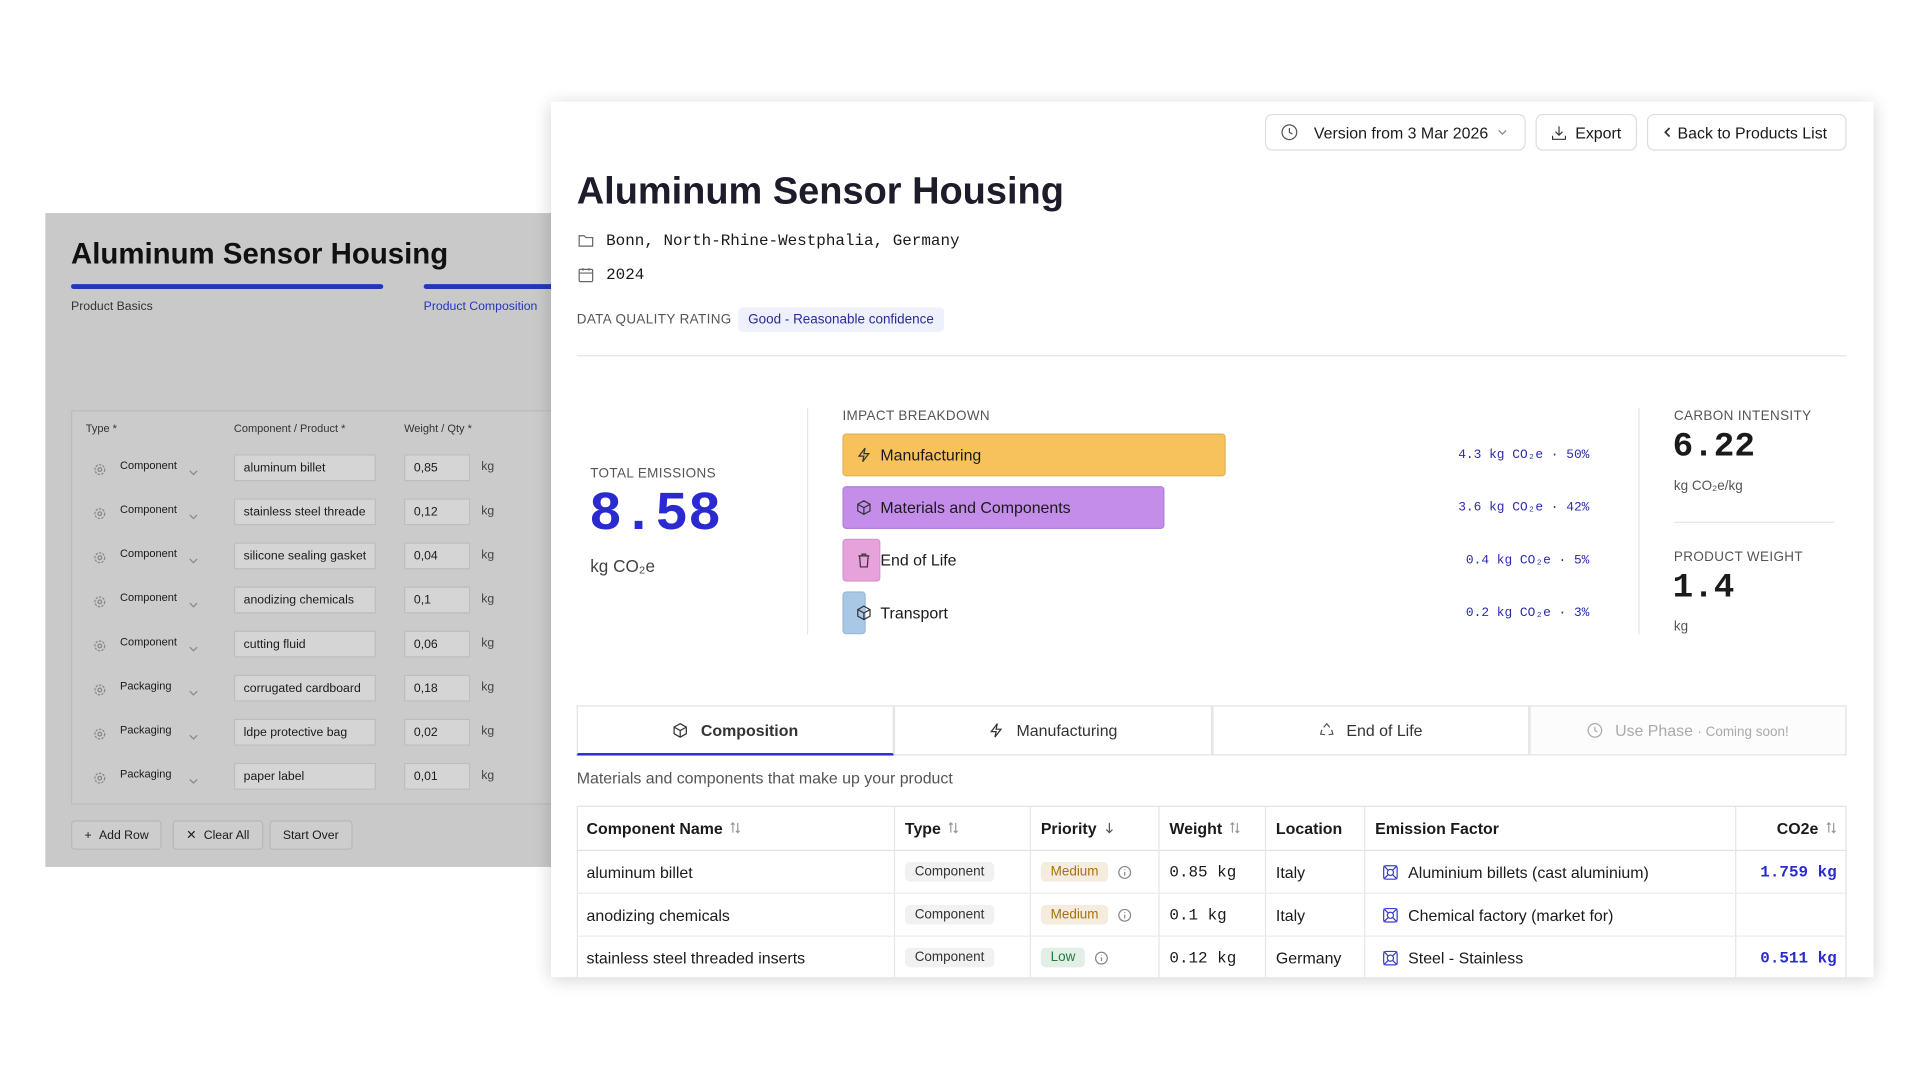 This screenshot has width=1920, height=1080. I want to click on co2e-value: 1.759 kg, so click(1798, 872).